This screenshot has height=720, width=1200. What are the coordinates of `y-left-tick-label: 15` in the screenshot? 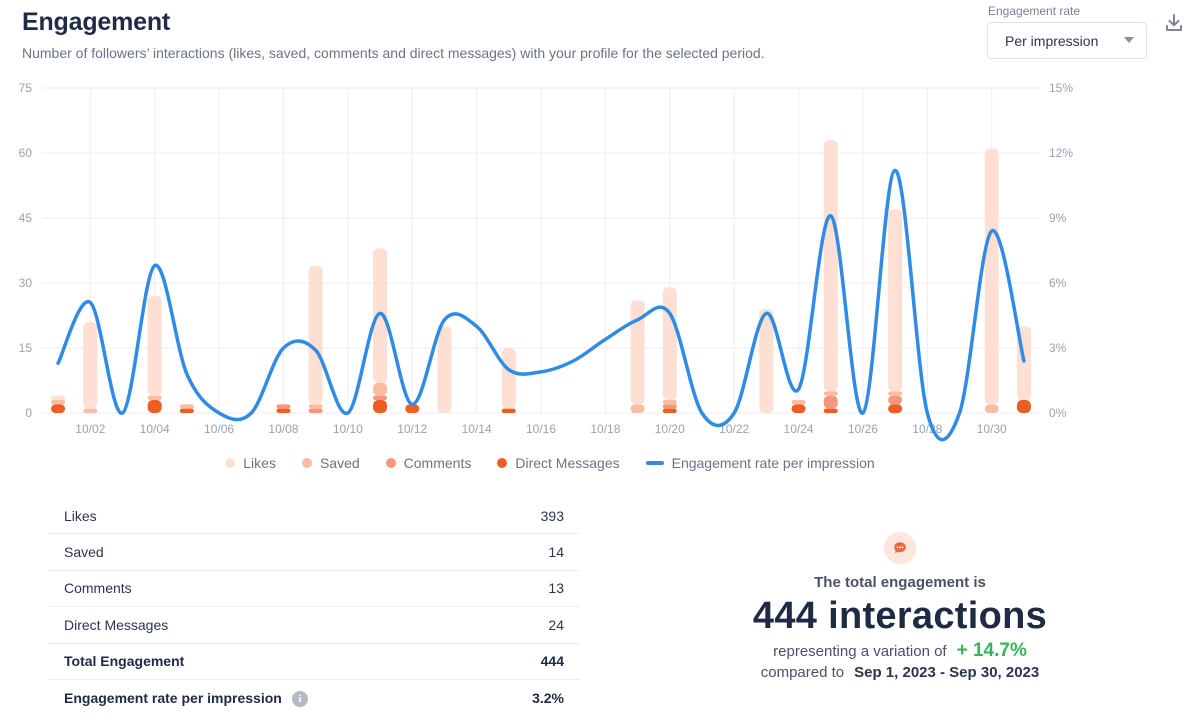 It's located at (26, 348).